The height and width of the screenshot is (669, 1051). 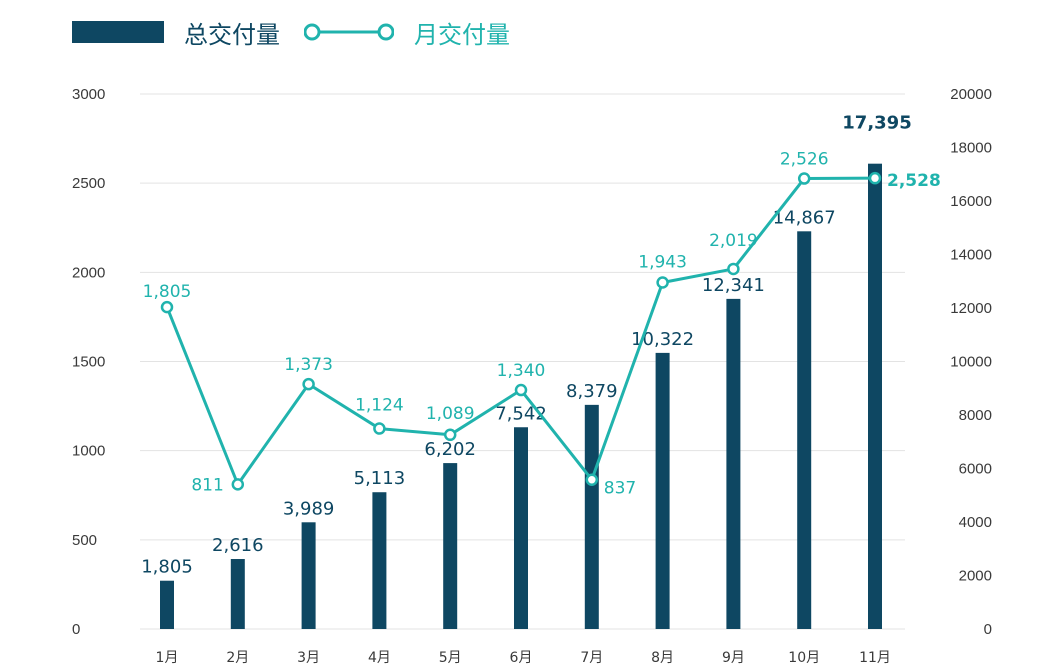 I want to click on bar-value-label: 6,202, so click(x=450, y=449).